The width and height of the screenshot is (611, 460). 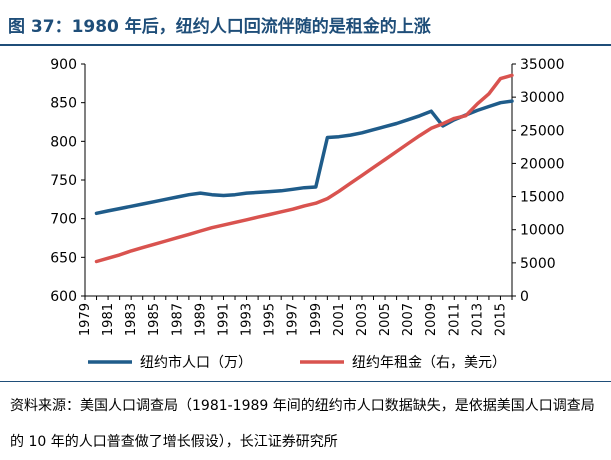 What do you see at coordinates (108, 319) in the screenshot?
I see `x-tick-label: 1981` at bounding box center [108, 319].